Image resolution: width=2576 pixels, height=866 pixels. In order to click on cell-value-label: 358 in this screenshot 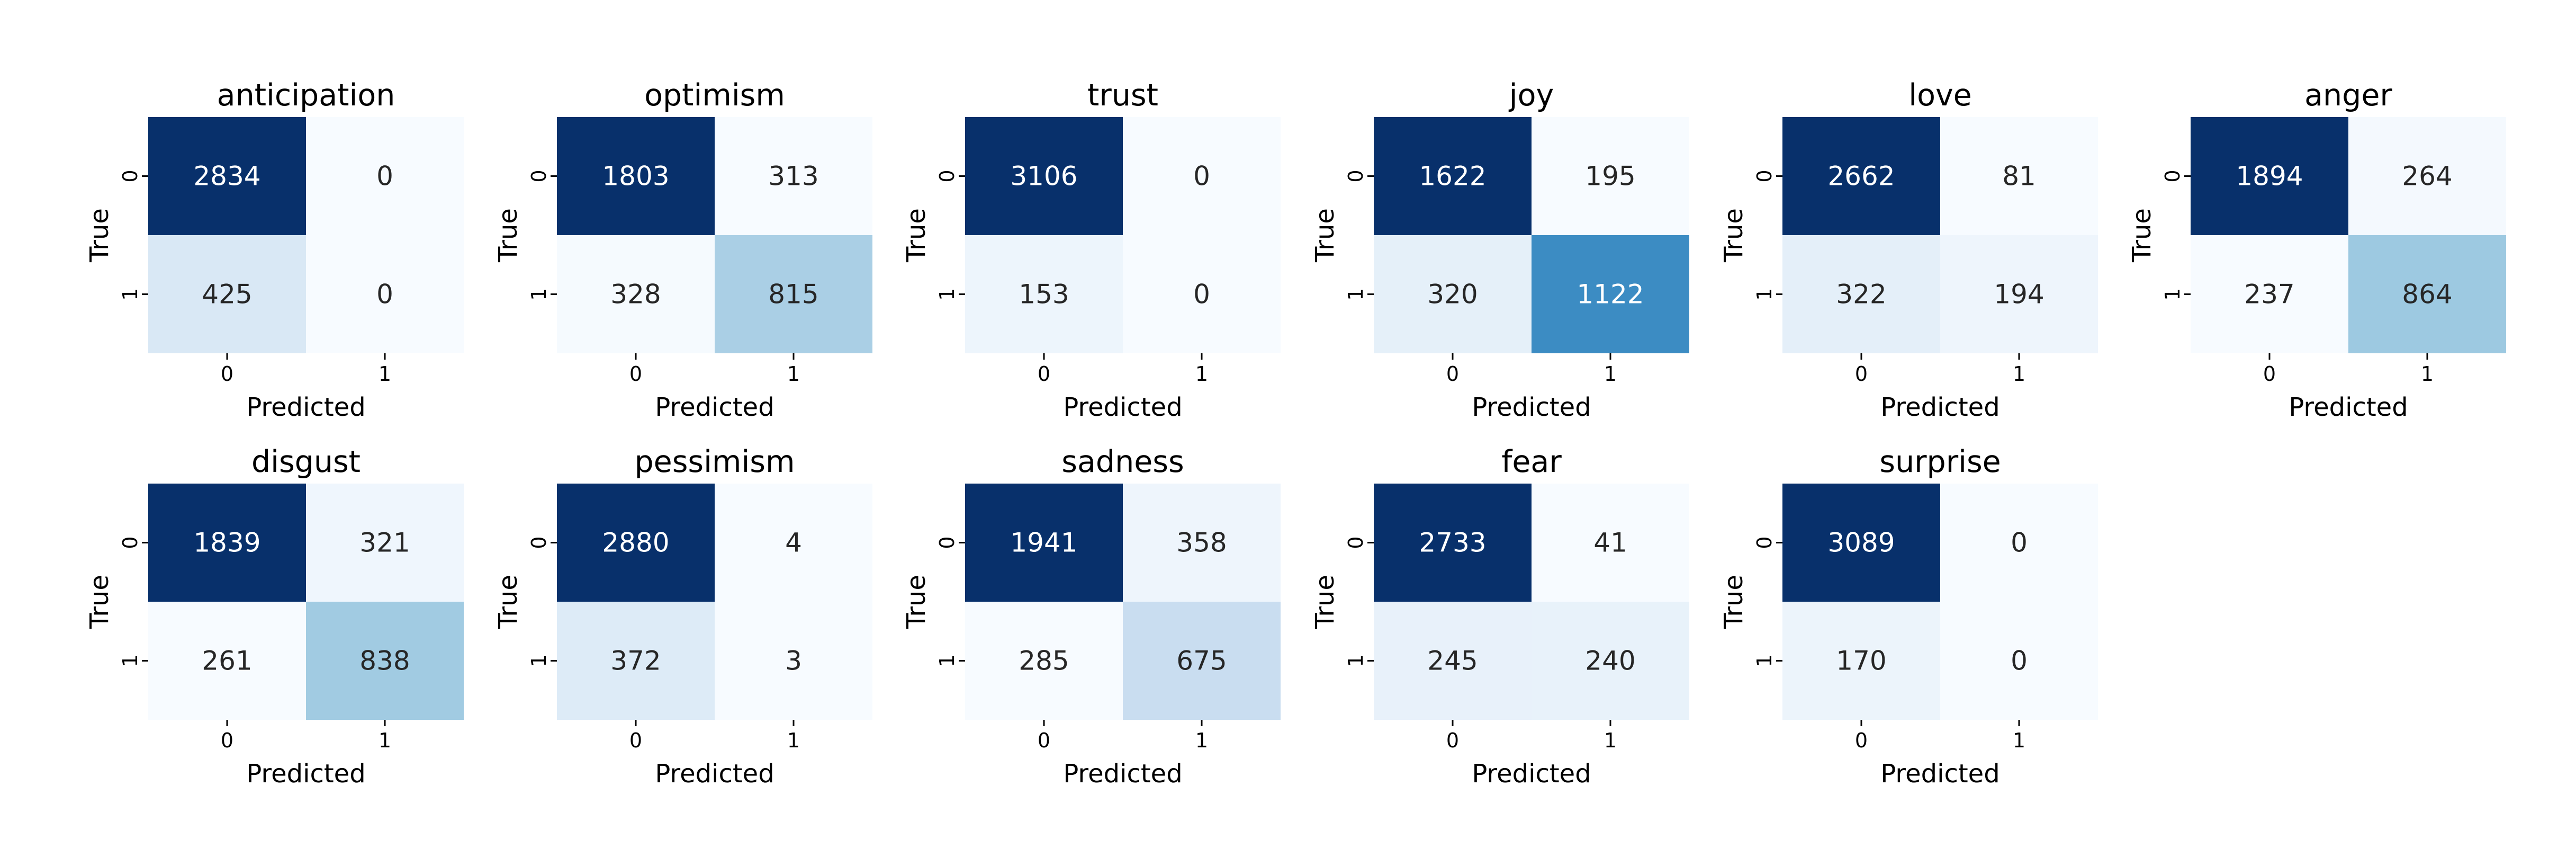, I will do `click(1202, 543)`.